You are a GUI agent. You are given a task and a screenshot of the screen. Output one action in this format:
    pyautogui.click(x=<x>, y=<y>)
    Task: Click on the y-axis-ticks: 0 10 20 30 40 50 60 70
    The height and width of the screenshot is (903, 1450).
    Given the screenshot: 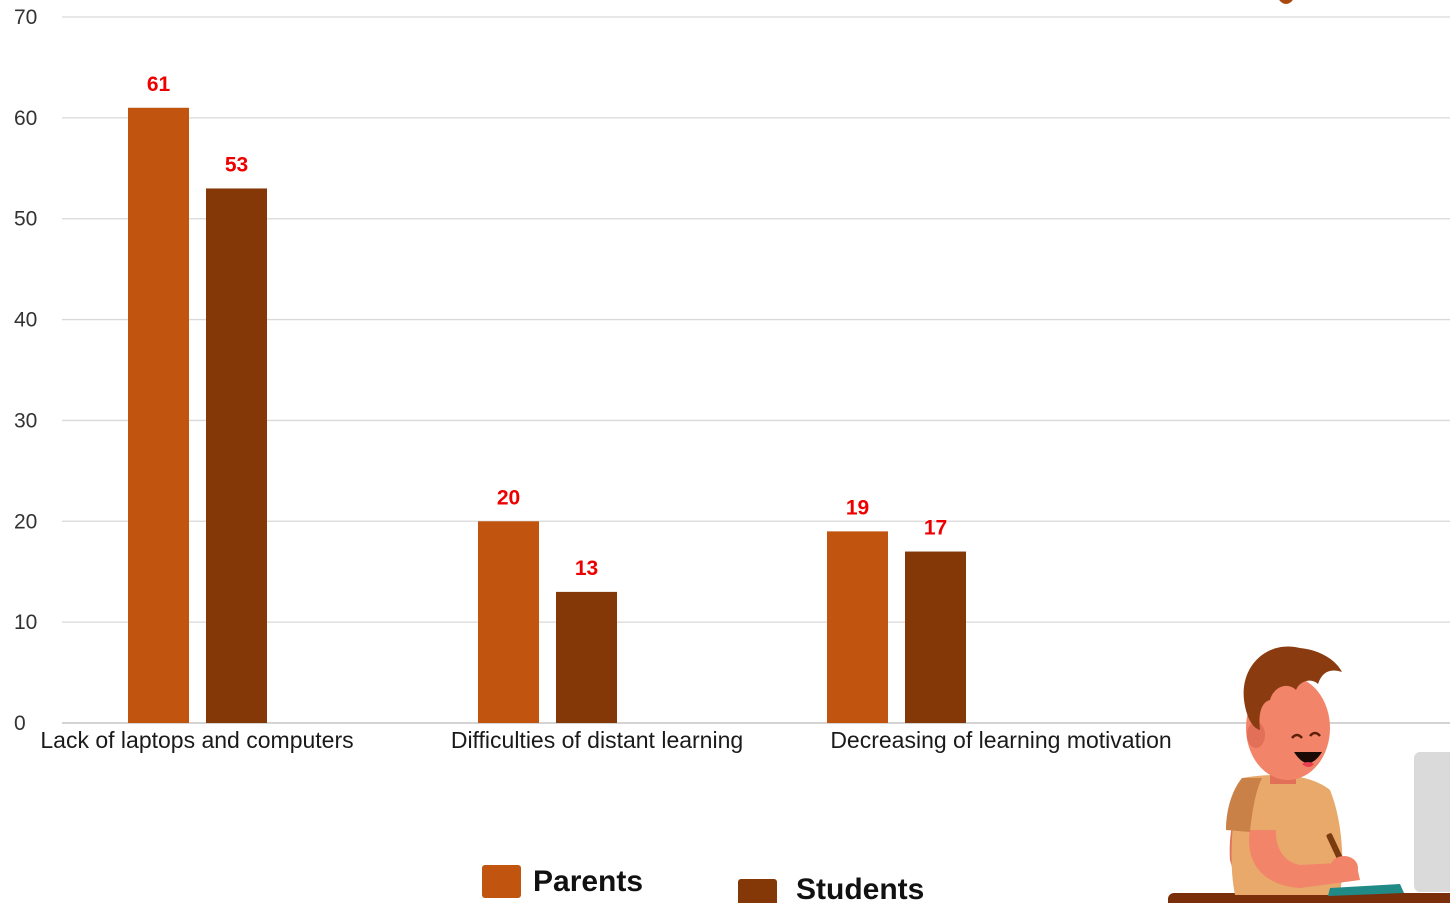 What is the action you would take?
    pyautogui.click(x=25, y=370)
    